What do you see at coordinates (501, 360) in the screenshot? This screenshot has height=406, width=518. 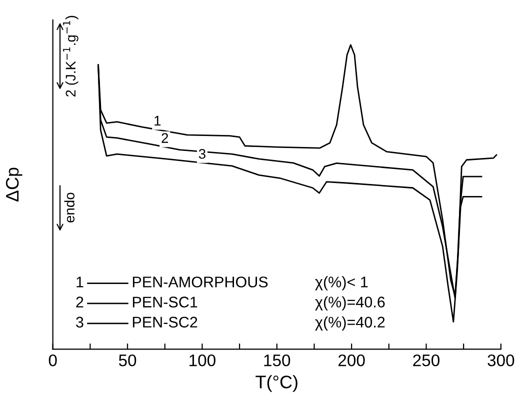 I see `x-tick-label: 300` at bounding box center [501, 360].